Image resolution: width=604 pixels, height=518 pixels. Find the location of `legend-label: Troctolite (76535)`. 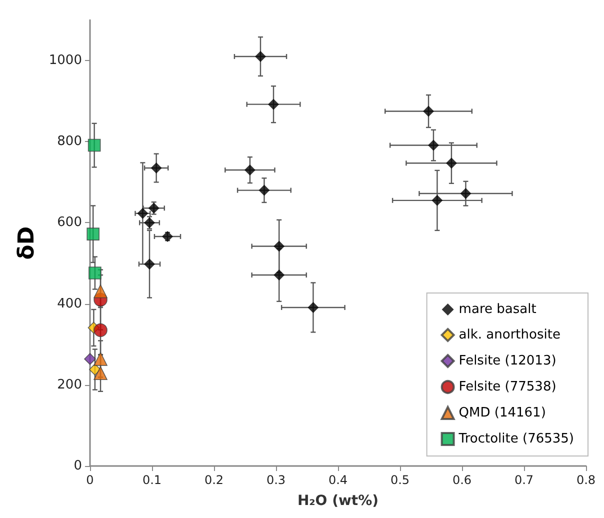

legend-label: Troctolite (76535) is located at coordinates (516, 439).